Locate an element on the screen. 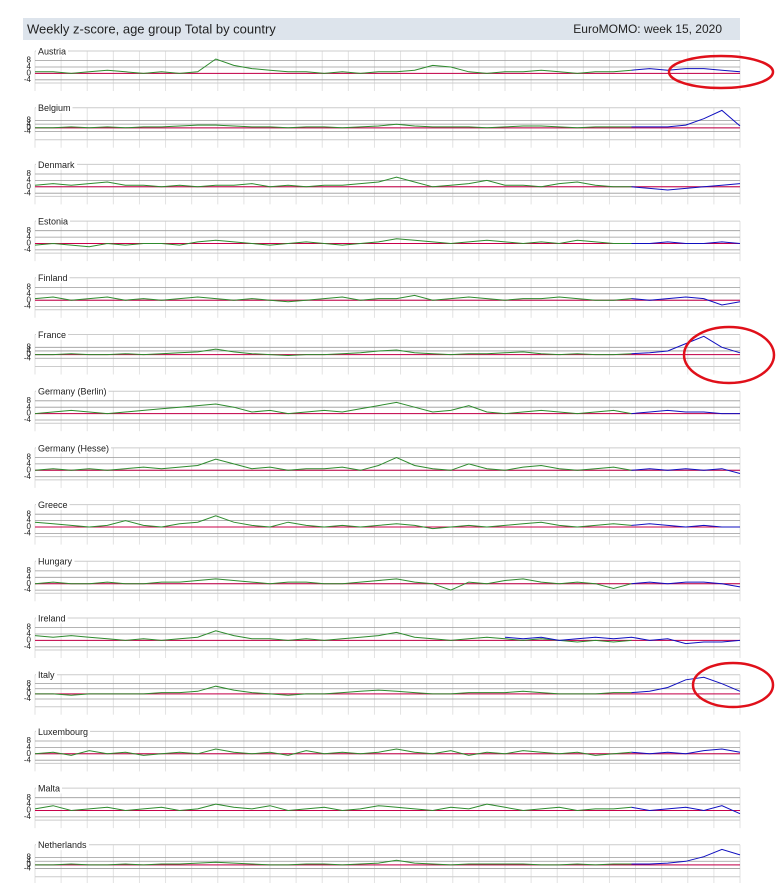 The image size is (779, 888). panel-title: Germany (Hesse) is located at coordinates (73, 448).